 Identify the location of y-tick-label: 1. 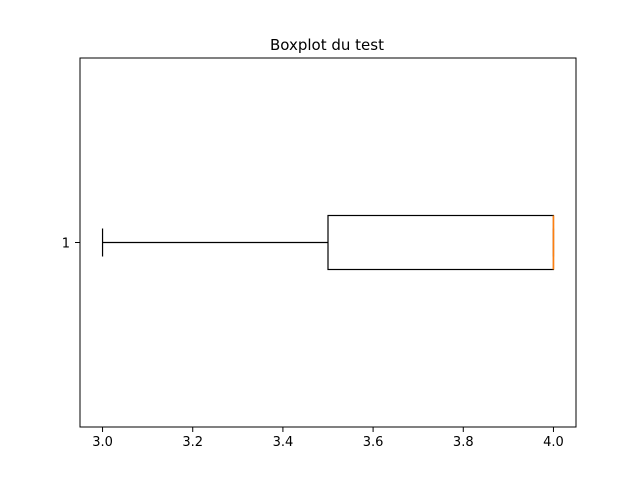
(66, 244).